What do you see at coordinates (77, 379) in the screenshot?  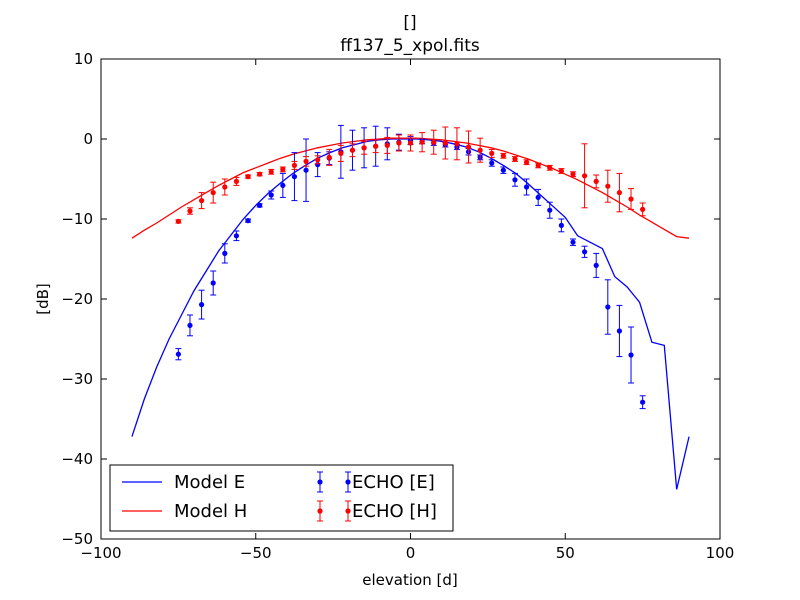 I see `y-tick-label: −30` at bounding box center [77, 379].